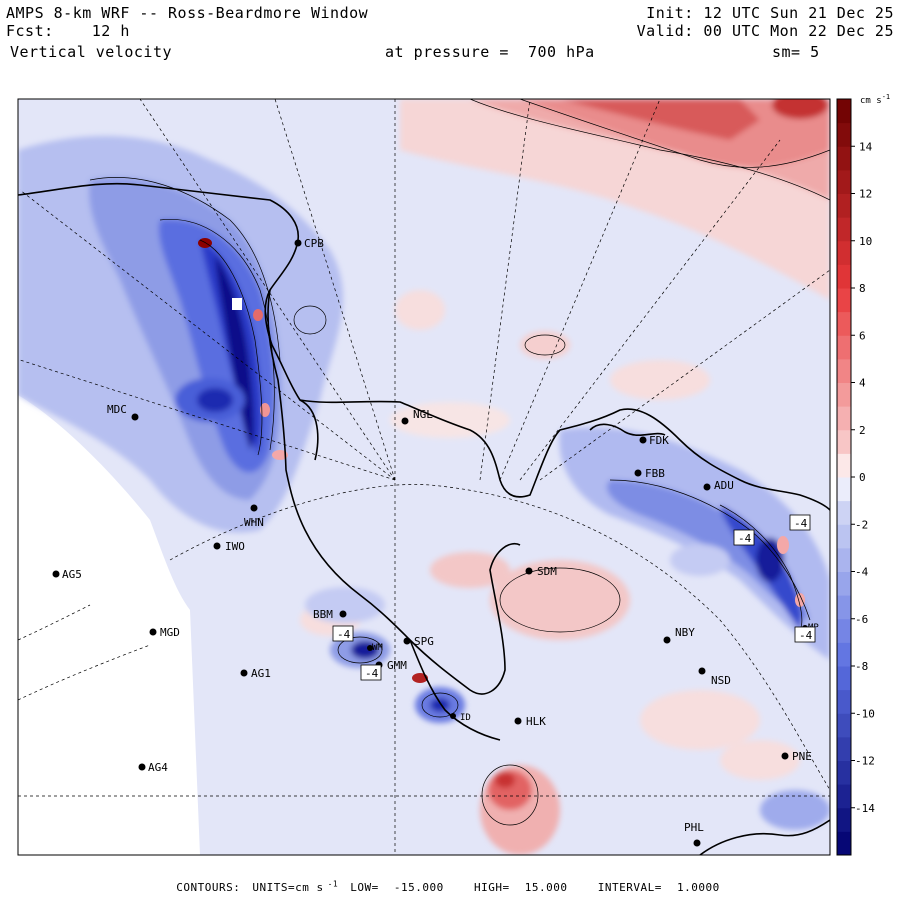 The image size is (900, 900). What do you see at coordinates (745, 538) in the screenshot?
I see `contour-label-3: -4` at bounding box center [745, 538].